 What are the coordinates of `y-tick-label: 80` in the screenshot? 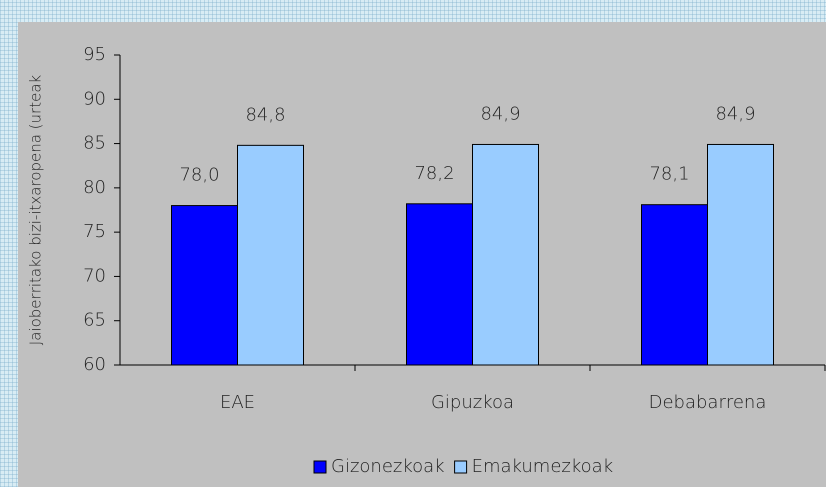 It's located at (94, 187).